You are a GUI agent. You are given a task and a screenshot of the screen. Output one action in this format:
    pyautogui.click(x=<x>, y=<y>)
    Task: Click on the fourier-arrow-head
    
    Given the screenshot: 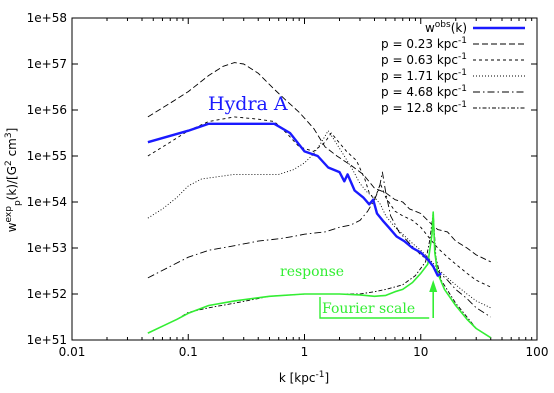 What is the action you would take?
    pyautogui.click(x=433, y=286)
    